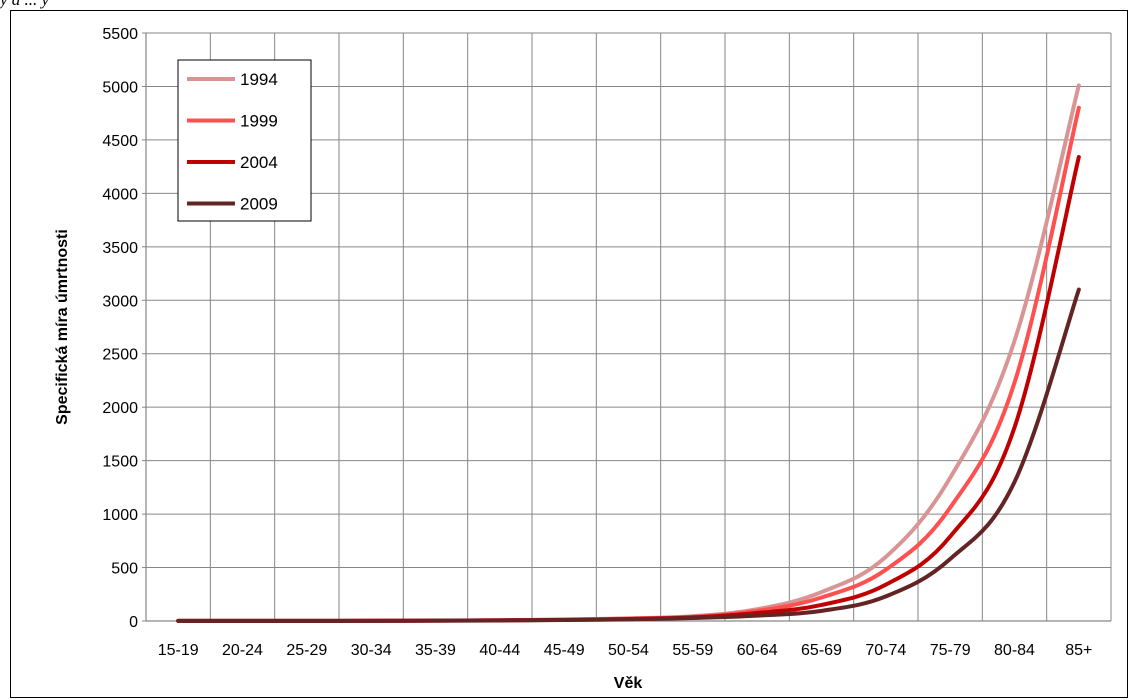  I want to click on x-tick-label: 85+, so click(1078, 650).